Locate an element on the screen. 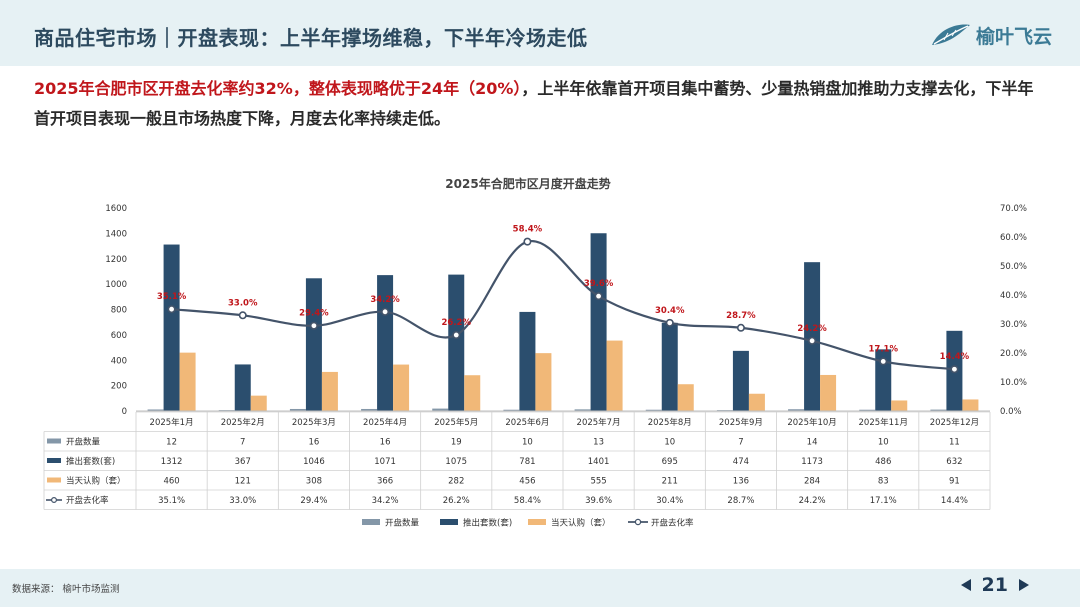  table-cell: 460 is located at coordinates (171, 482).